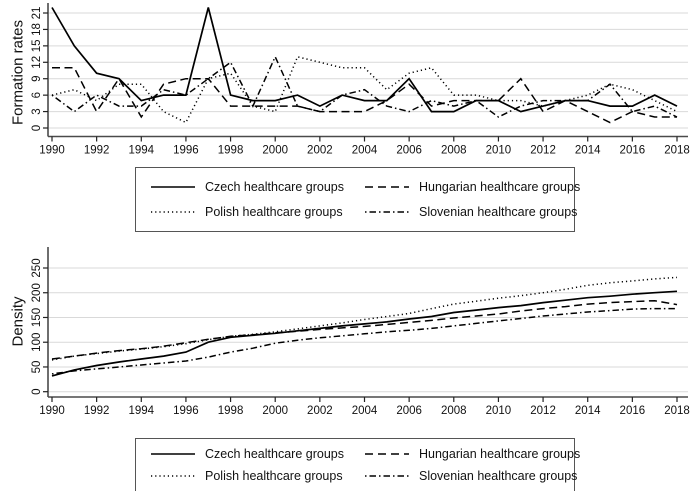  Describe the element at coordinates (37, 79) in the screenshot. I see `svg-text: 9` at that location.